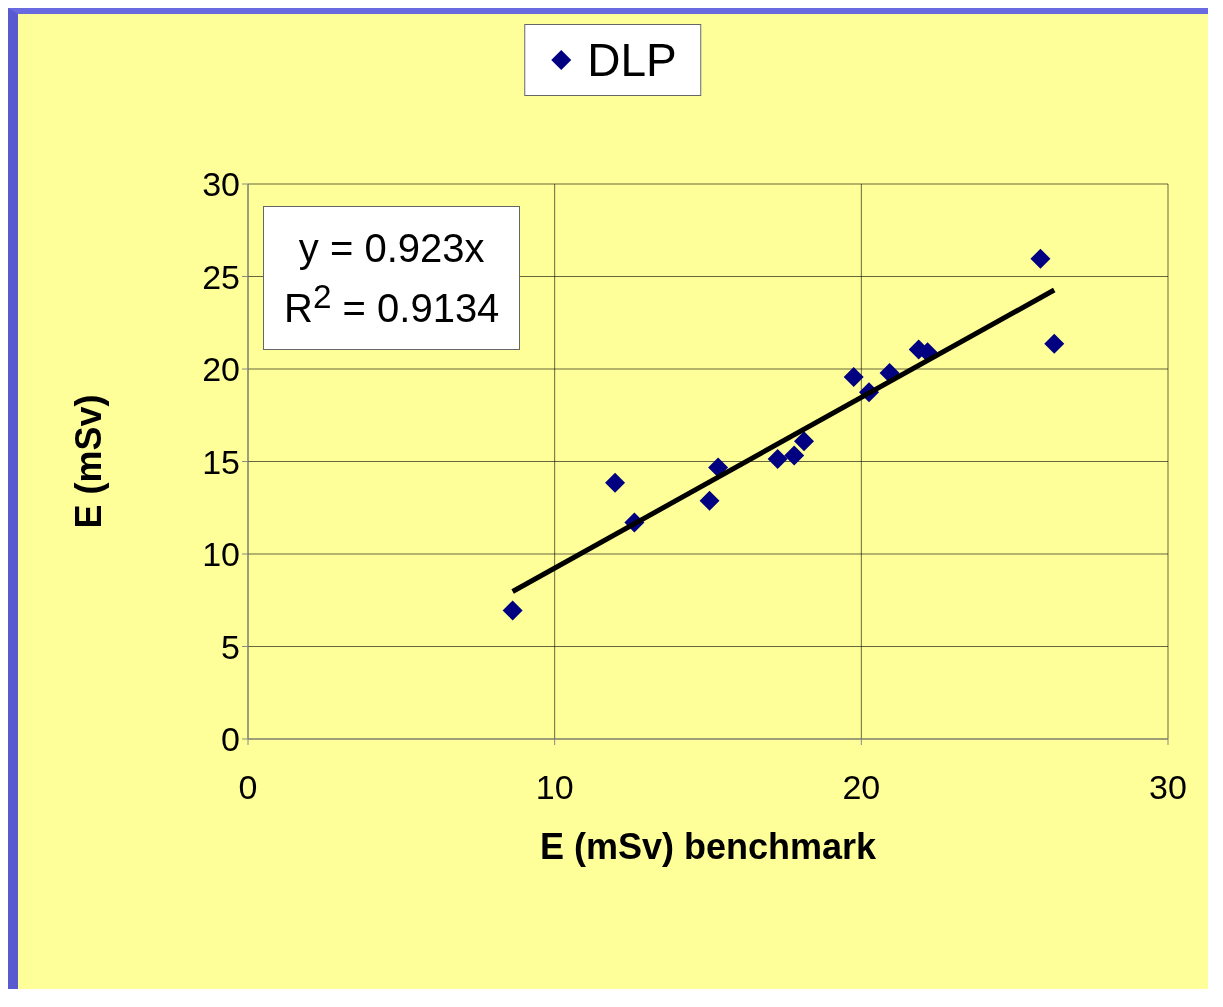  What do you see at coordinates (1168, 787) in the screenshot?
I see `x-tick-label: 30` at bounding box center [1168, 787].